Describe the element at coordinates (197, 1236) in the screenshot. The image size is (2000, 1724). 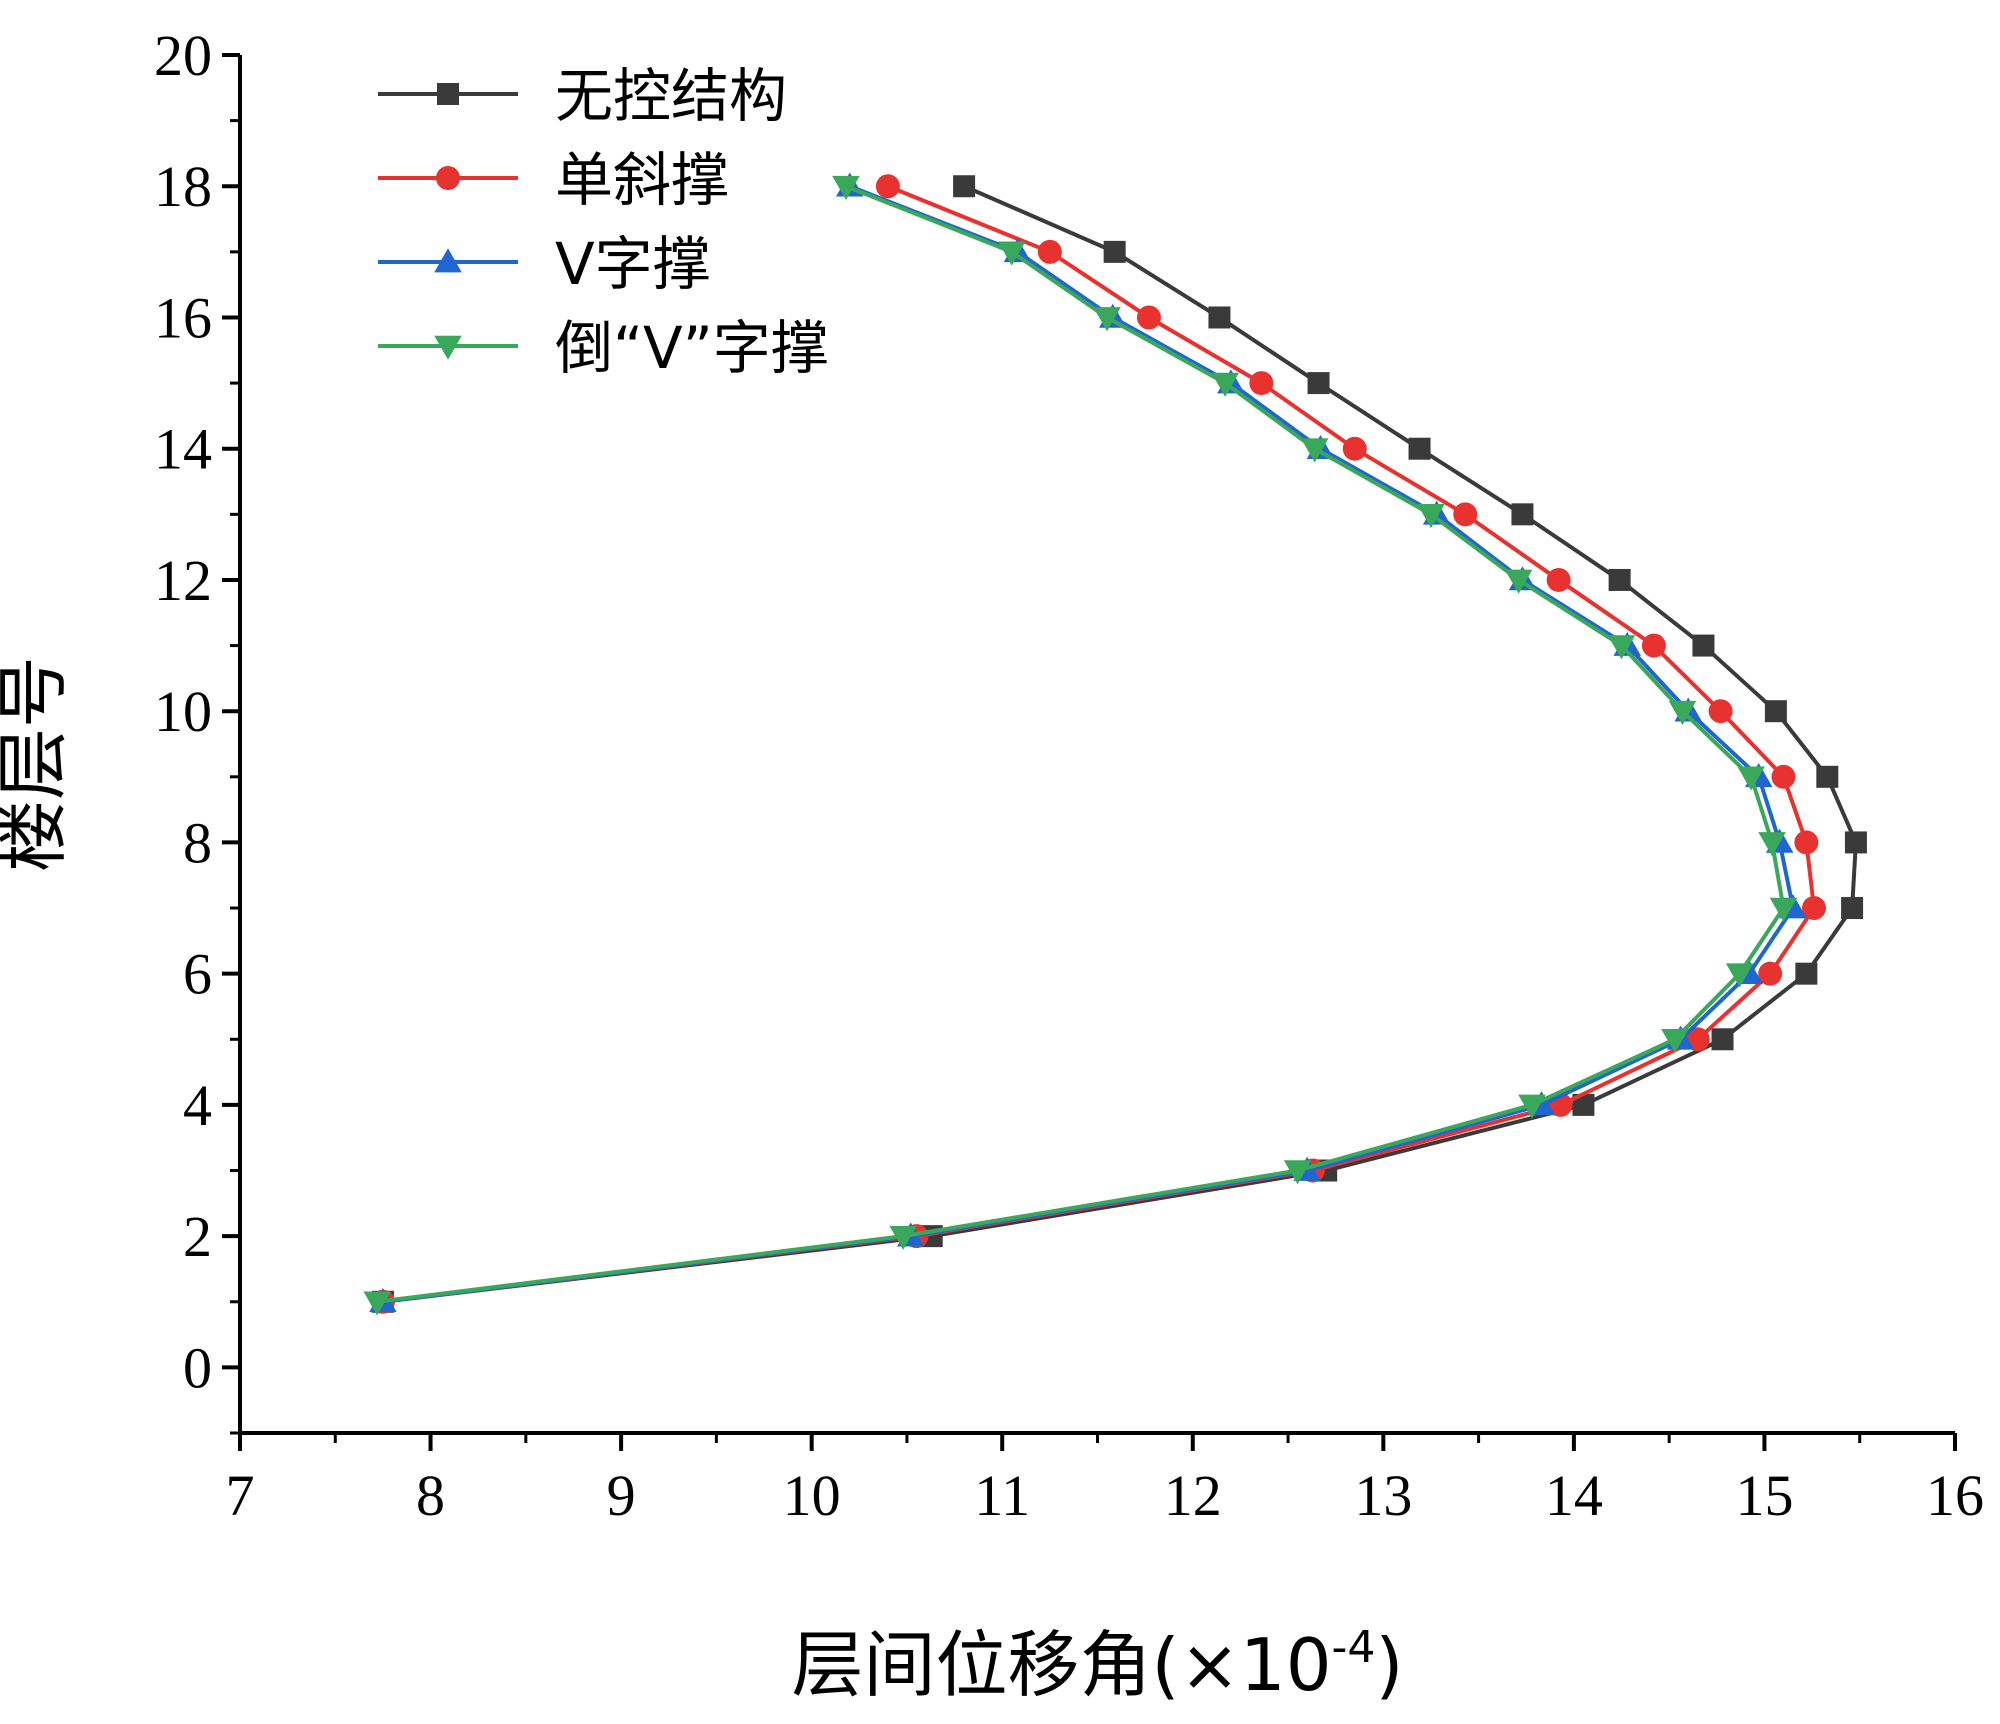
I see `y-tick-label: 2` at that location.